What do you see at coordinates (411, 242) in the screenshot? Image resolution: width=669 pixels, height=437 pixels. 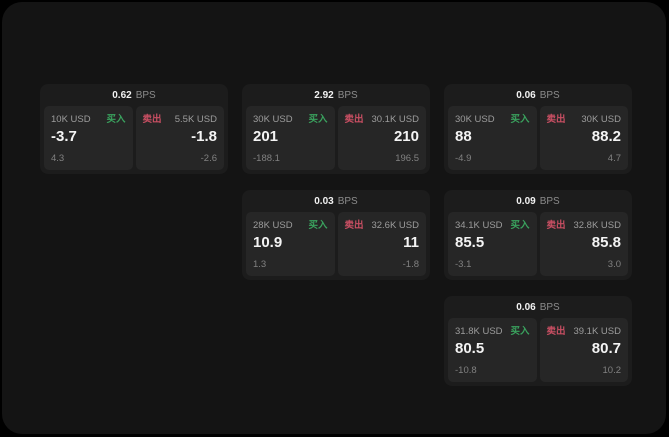 I see `sell-price: 11` at bounding box center [411, 242].